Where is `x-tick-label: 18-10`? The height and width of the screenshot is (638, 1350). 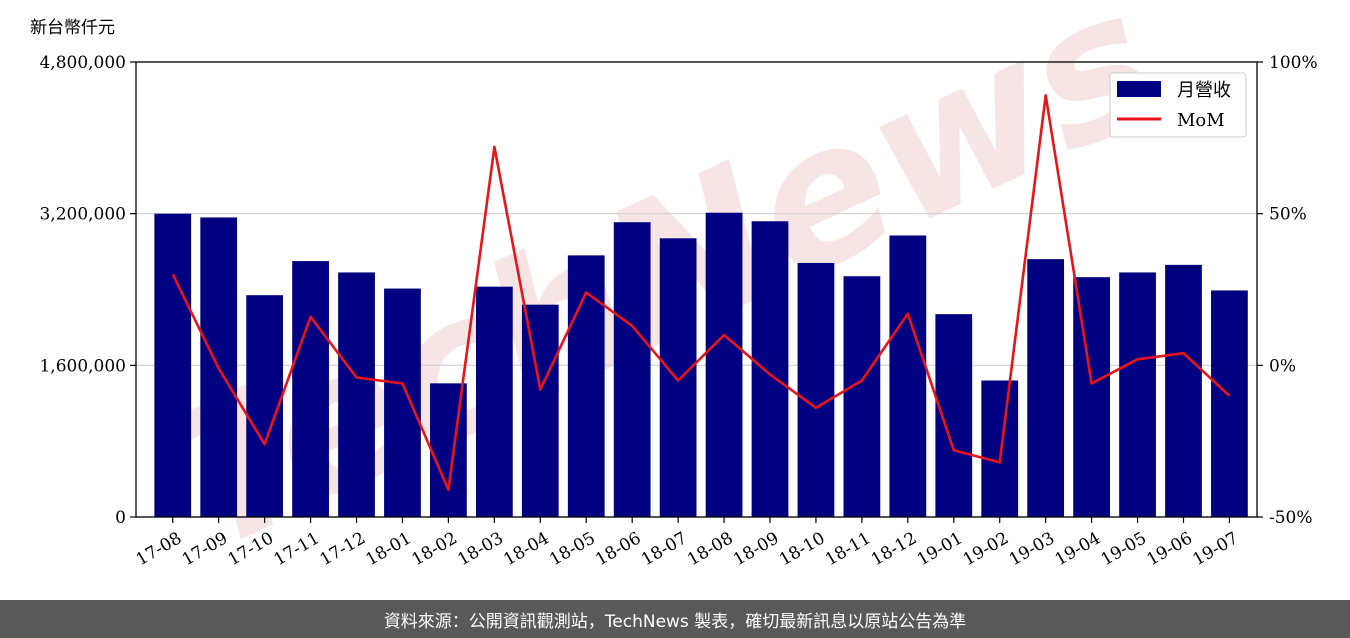 x-tick-label: 18-10 is located at coordinates (802, 549).